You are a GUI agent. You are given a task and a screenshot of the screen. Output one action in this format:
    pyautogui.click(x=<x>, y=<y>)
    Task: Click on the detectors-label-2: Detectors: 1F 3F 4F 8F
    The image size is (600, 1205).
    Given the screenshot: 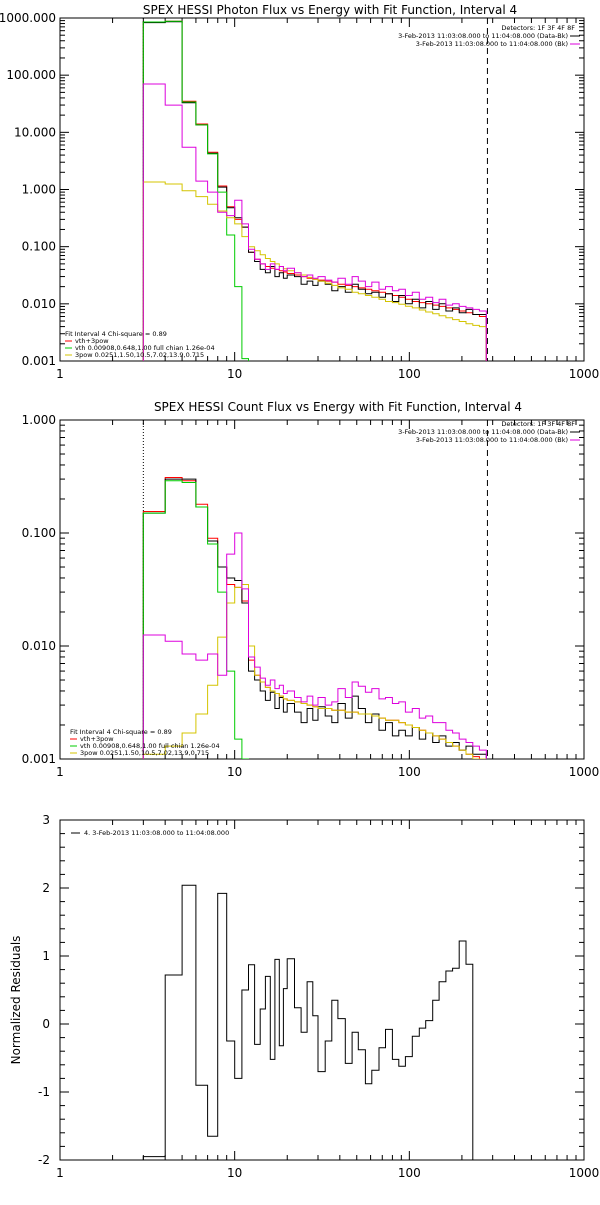 What is the action you would take?
    pyautogui.click(x=538, y=424)
    